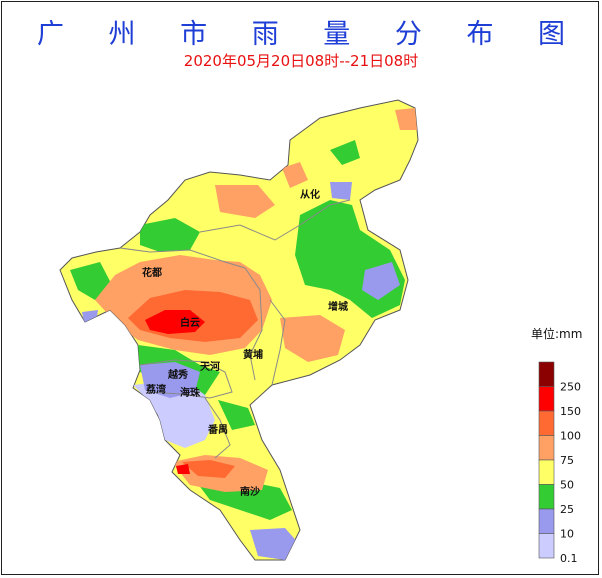 The height and width of the screenshot is (578, 602). What do you see at coordinates (277, 342) in the screenshot?
I see `boundary-huangpu-zengcheng` at bounding box center [277, 342].